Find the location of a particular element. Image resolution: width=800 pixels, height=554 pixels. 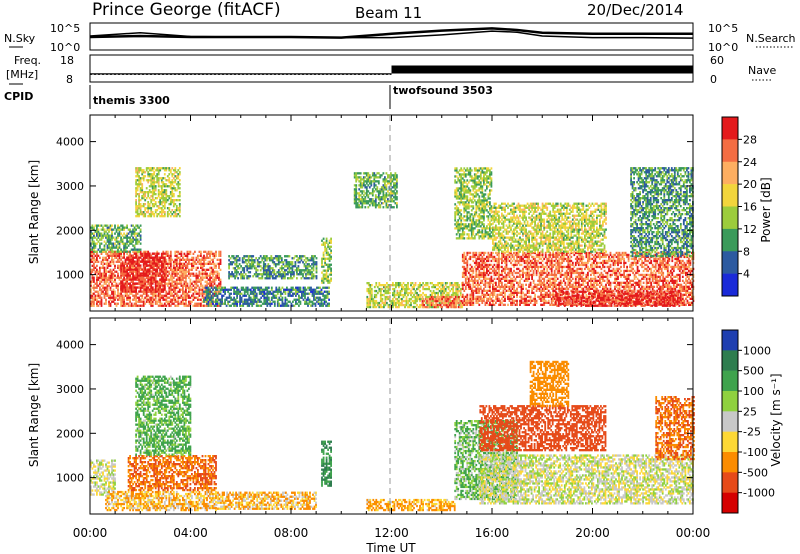

nsky-tick-bottom: 10^0 is located at coordinates (65, 47).